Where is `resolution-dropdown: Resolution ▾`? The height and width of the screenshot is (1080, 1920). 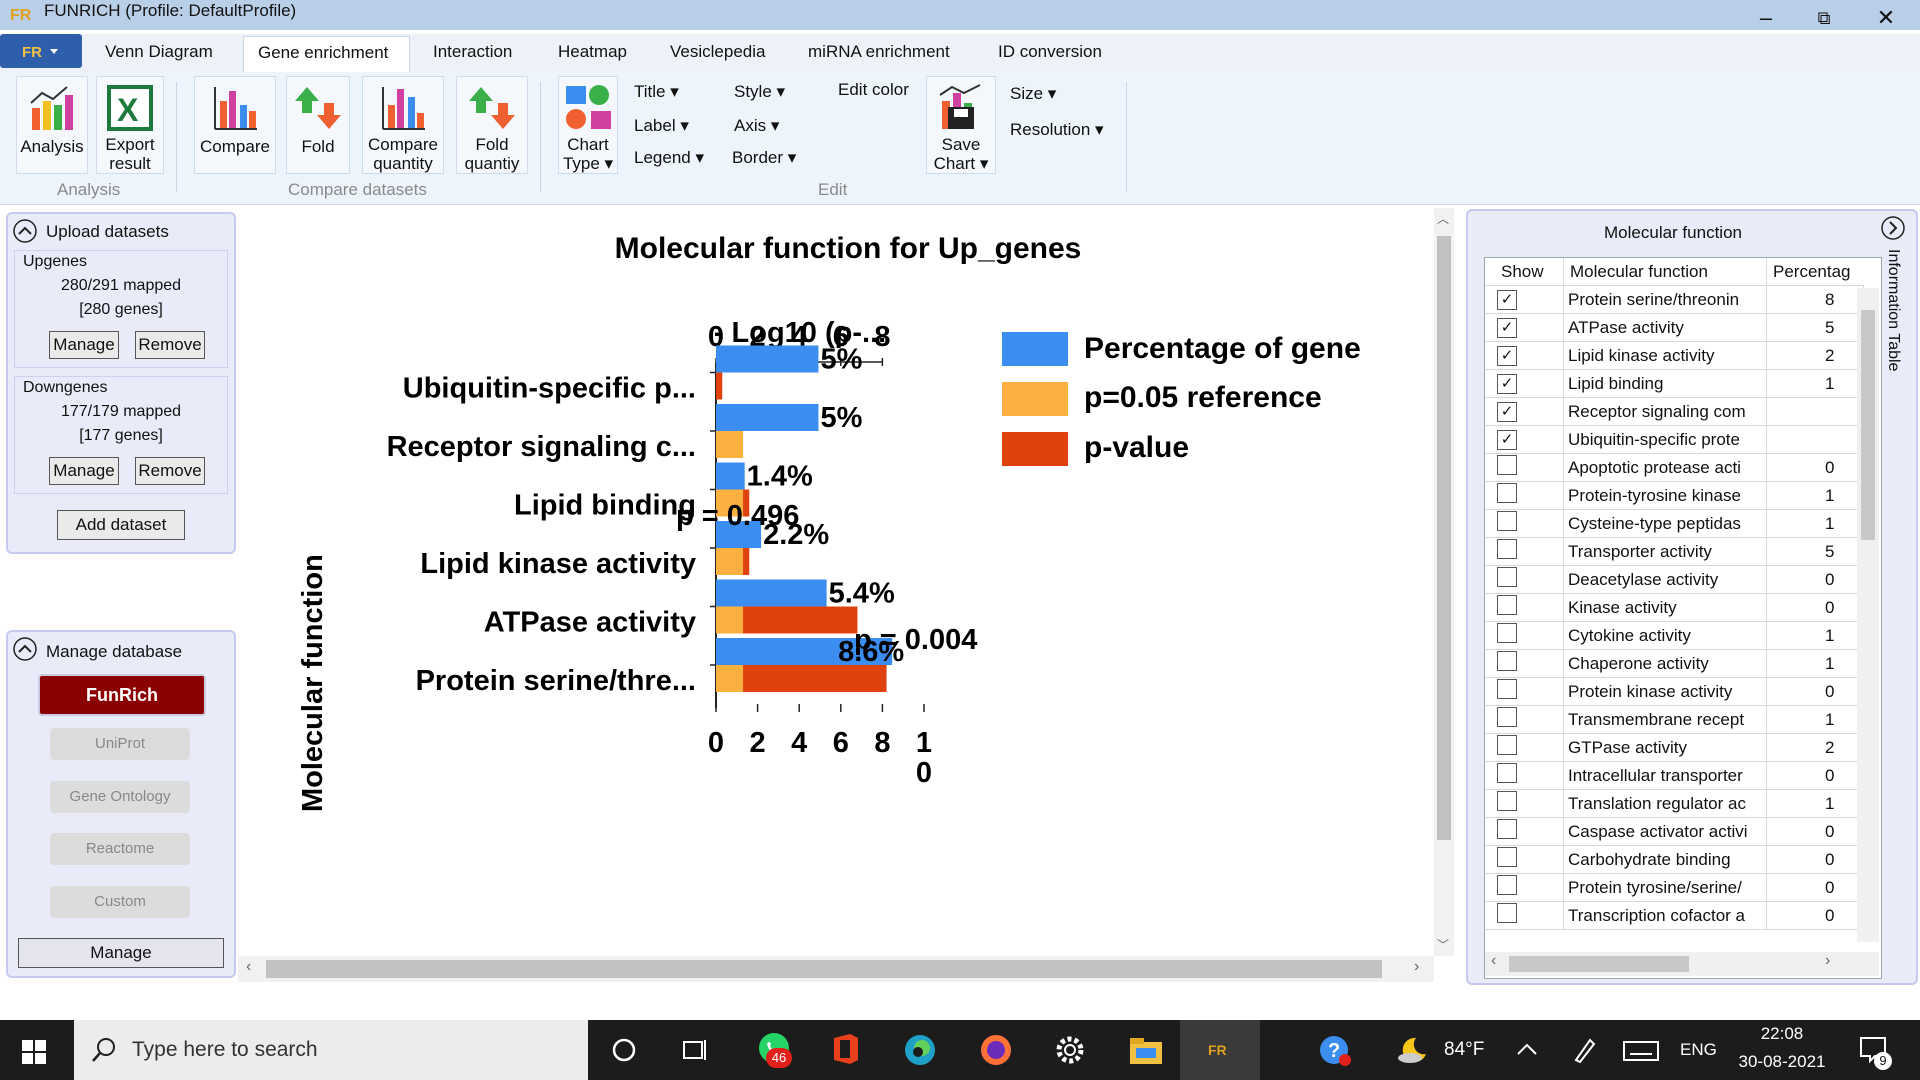 resolution-dropdown: Resolution ▾ is located at coordinates (1057, 129).